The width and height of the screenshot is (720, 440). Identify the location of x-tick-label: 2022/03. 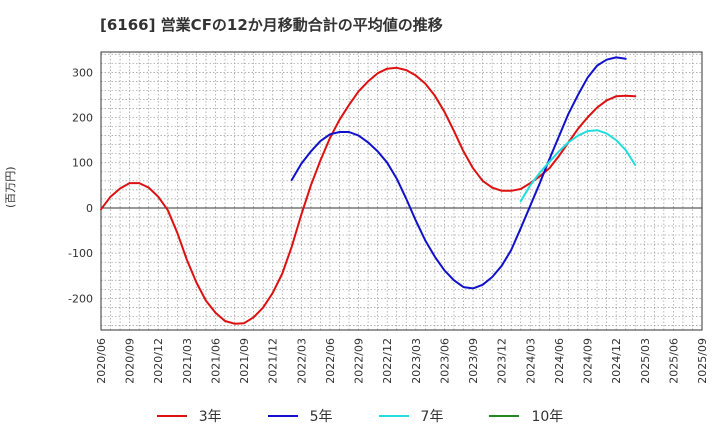
(301, 361).